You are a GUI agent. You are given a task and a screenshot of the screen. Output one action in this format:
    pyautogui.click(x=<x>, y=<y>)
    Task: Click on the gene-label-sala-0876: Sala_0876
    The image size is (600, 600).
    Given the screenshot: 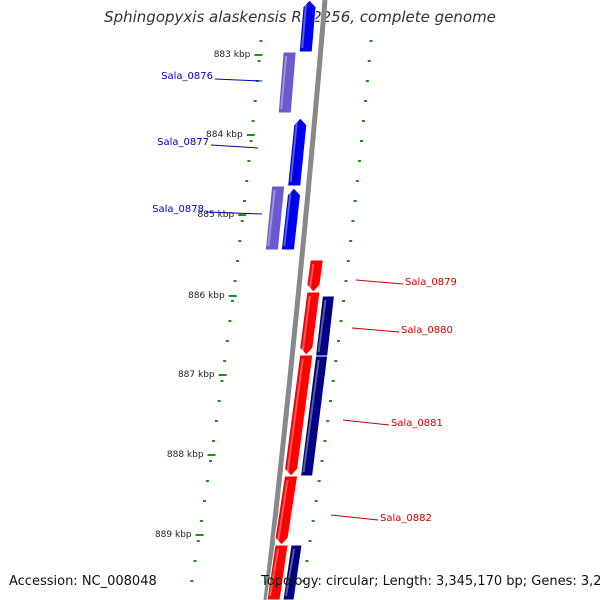 What is the action you would take?
    pyautogui.click(x=187, y=76)
    